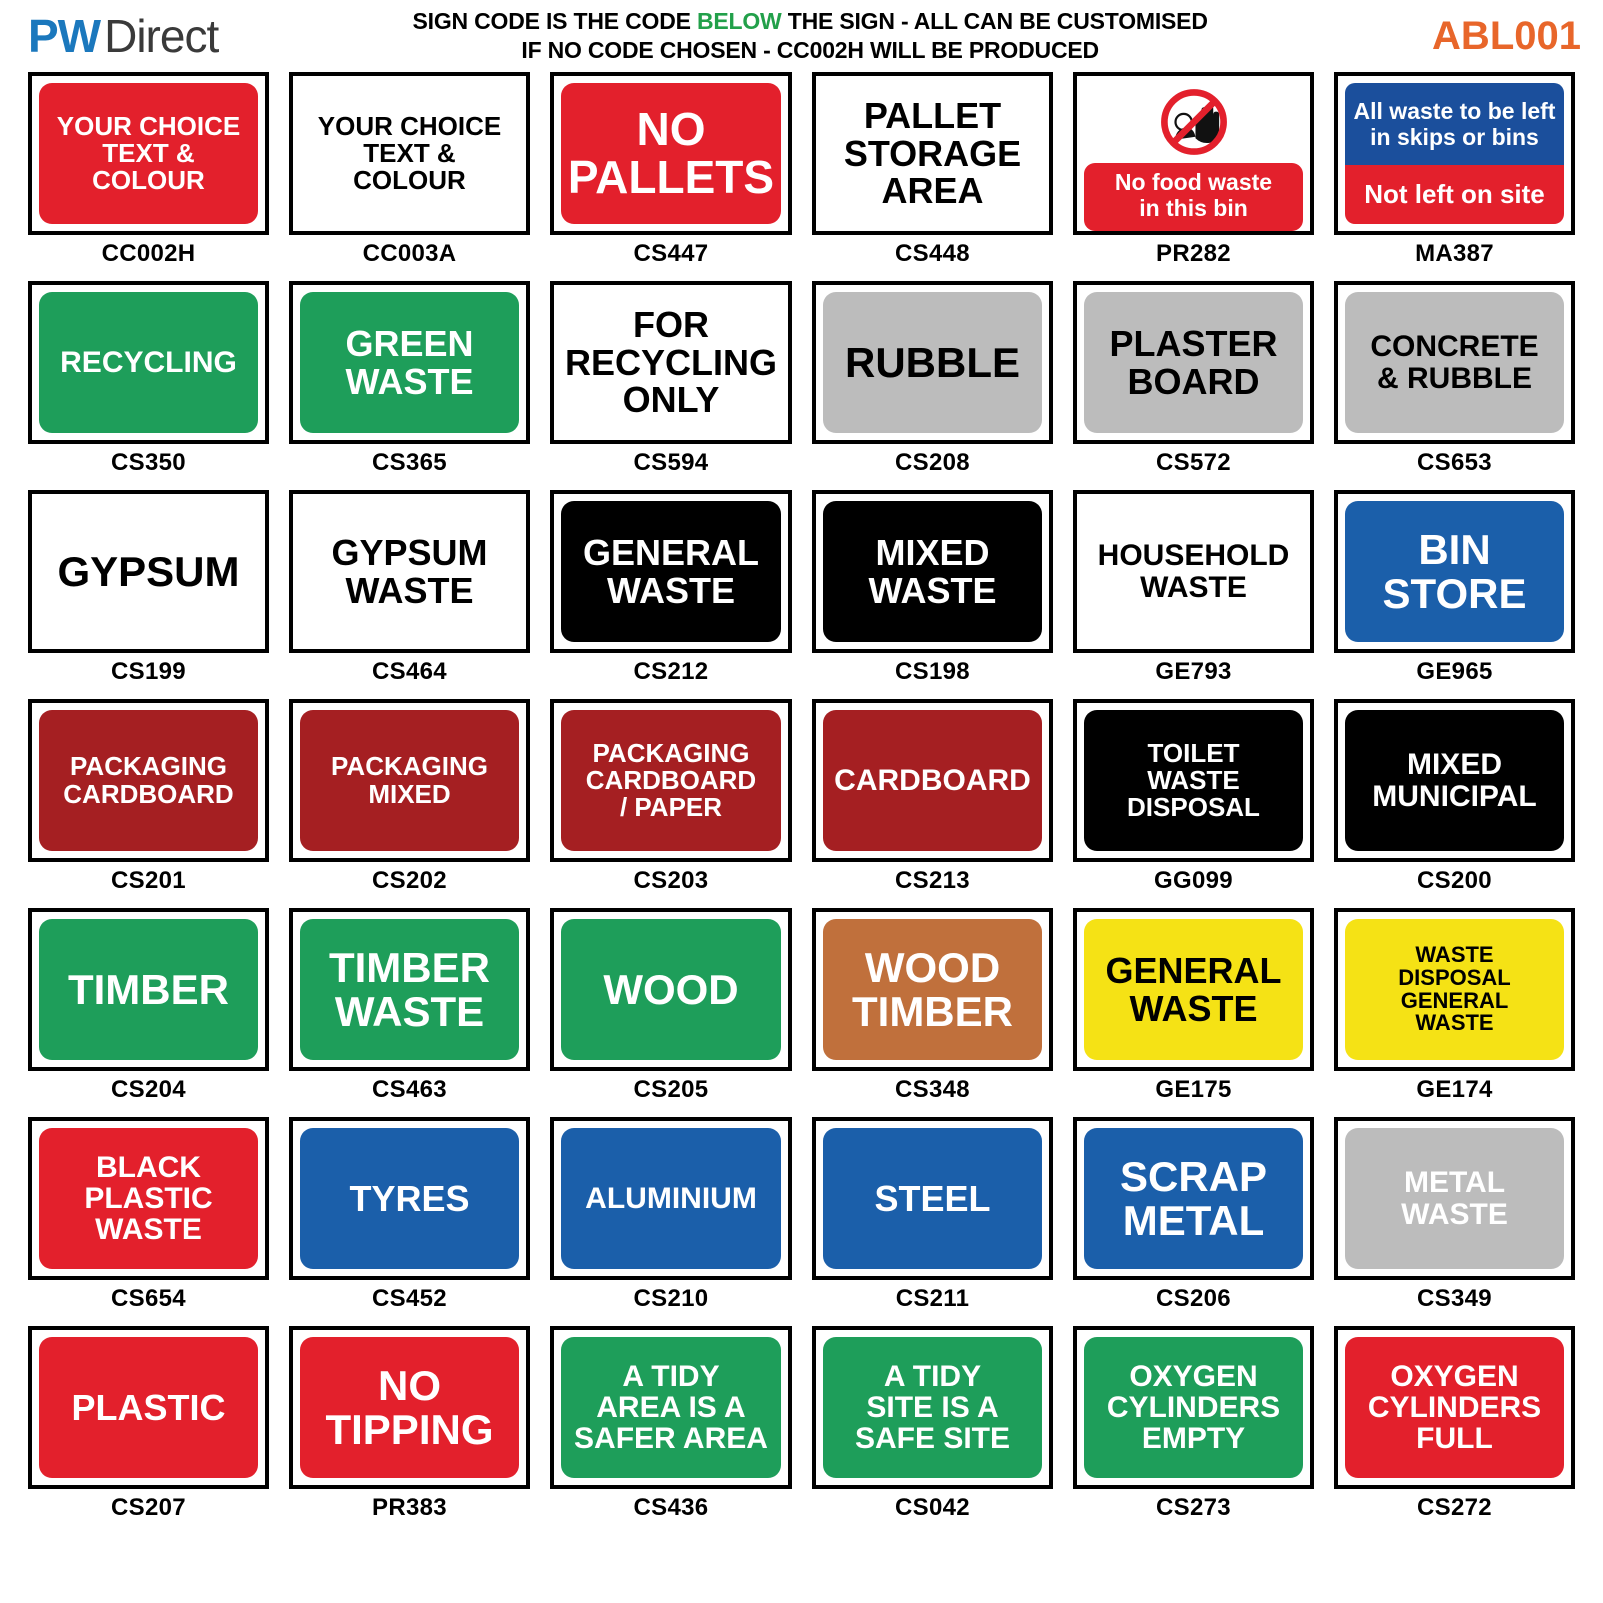  I want to click on sign-frame: PACKAGING CARDBOARD / PAPER, so click(670, 780).